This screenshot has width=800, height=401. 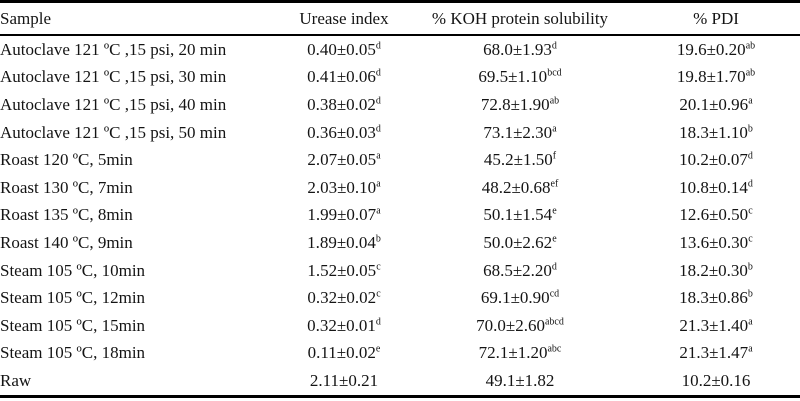 I want to click on koh-cell: 48.2±0.68ef, so click(x=520, y=188).